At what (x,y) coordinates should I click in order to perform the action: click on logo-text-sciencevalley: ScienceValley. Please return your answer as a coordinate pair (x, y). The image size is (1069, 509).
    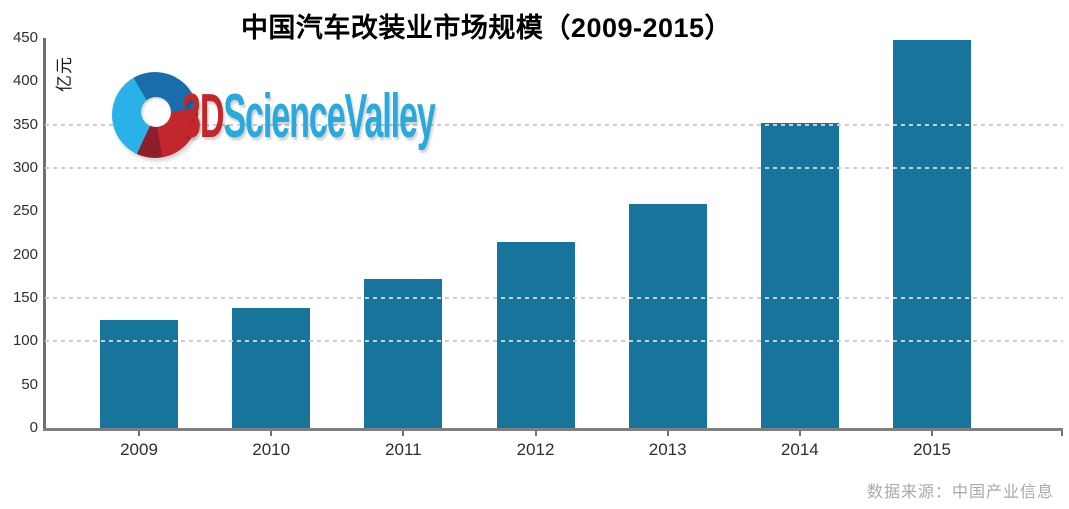
    Looking at the image, I should click on (329, 116).